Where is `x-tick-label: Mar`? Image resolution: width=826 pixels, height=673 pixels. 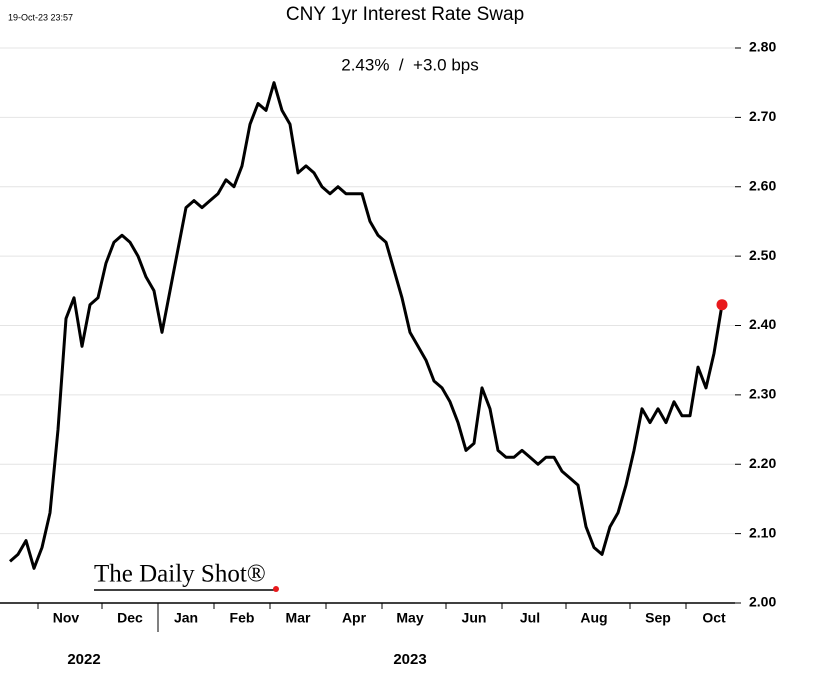 x-tick-label: Mar is located at coordinates (298, 618).